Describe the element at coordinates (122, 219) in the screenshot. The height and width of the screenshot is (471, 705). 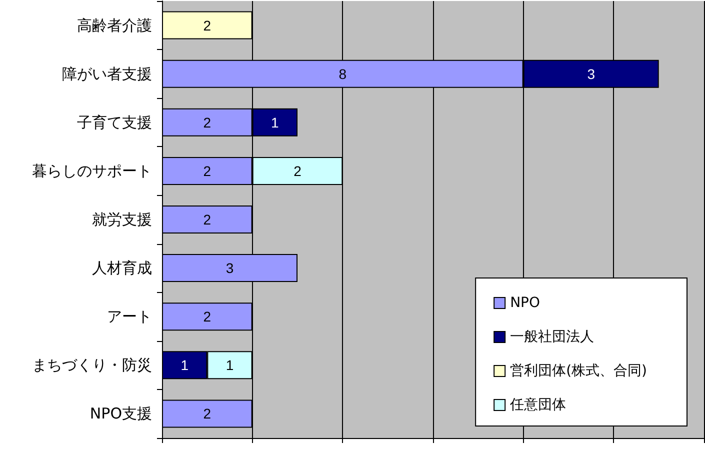
I see `y-tick-label: 就労支援` at that location.